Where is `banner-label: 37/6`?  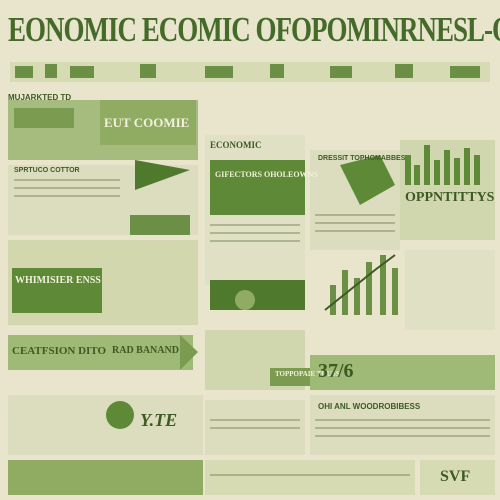
banner-label: 37/6 is located at coordinates (336, 371).